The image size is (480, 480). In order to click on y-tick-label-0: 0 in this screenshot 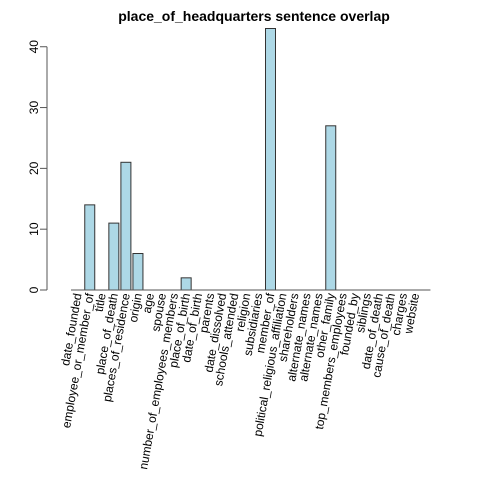, I will do `click(34, 289)`.